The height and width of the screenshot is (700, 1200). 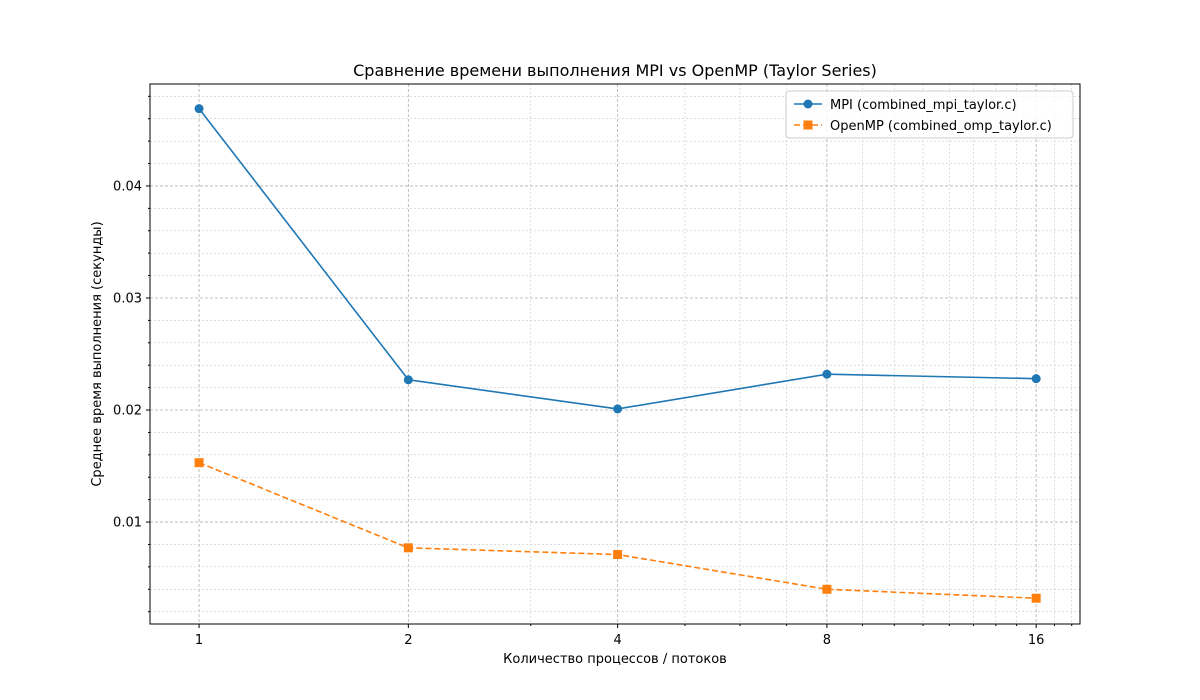 I want to click on legend-marker-openmp, so click(x=808, y=125).